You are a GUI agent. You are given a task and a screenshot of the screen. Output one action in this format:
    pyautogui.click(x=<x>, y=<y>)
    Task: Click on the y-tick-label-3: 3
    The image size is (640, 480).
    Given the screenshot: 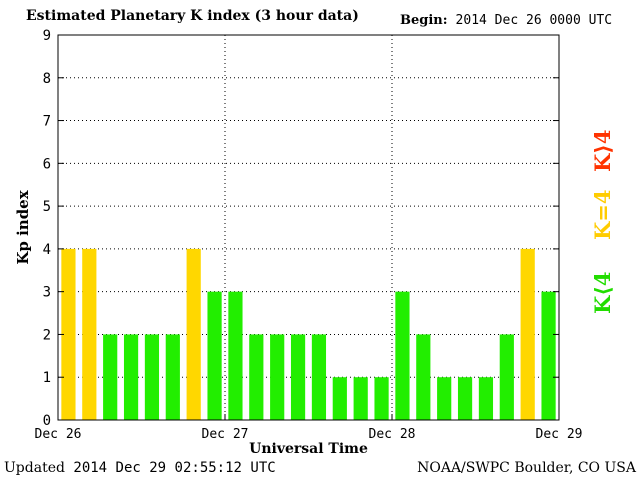 What is the action you would take?
    pyautogui.click(x=47, y=293)
    